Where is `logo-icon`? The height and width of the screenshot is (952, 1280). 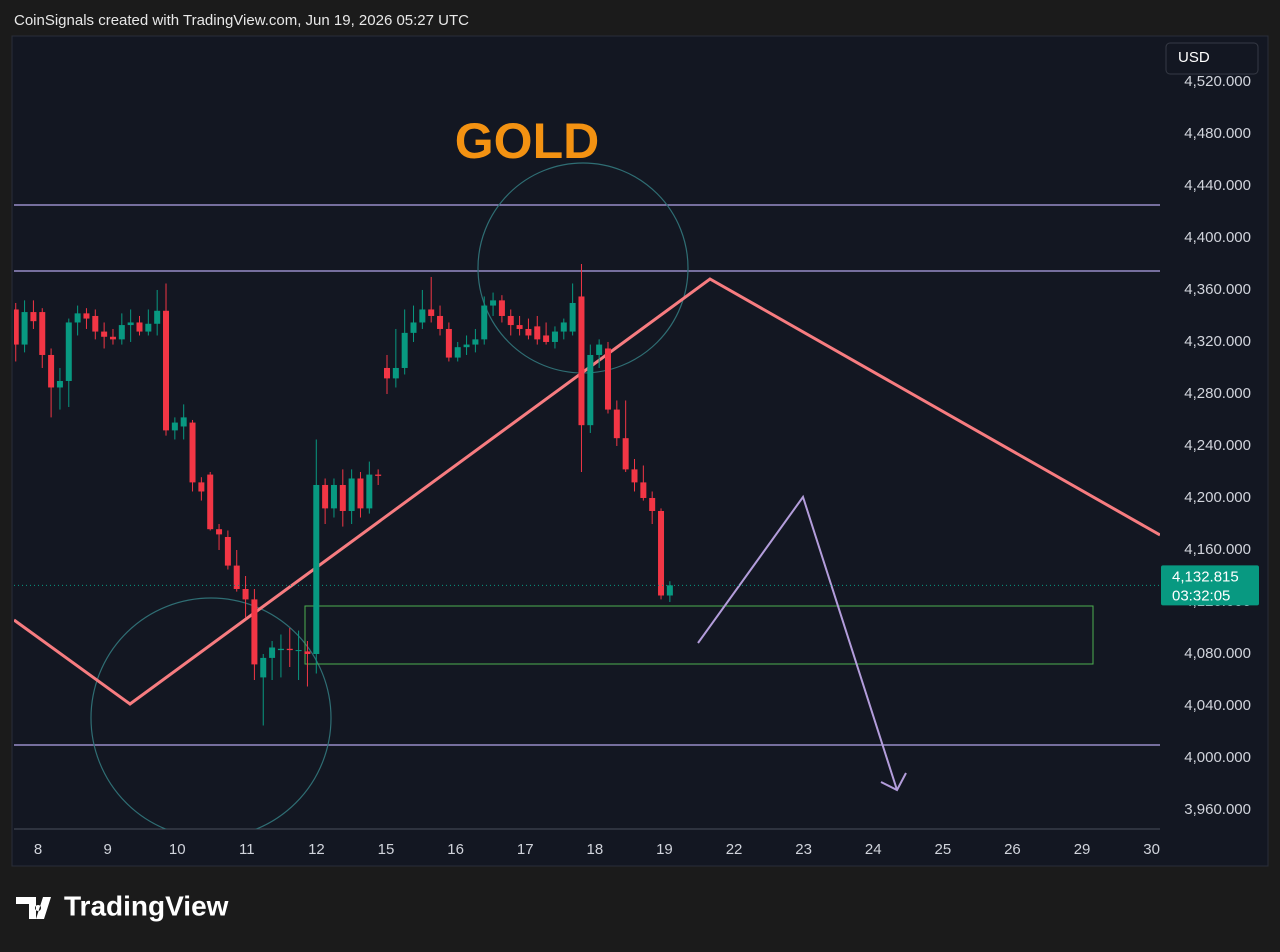 logo-icon is located at coordinates (33, 908).